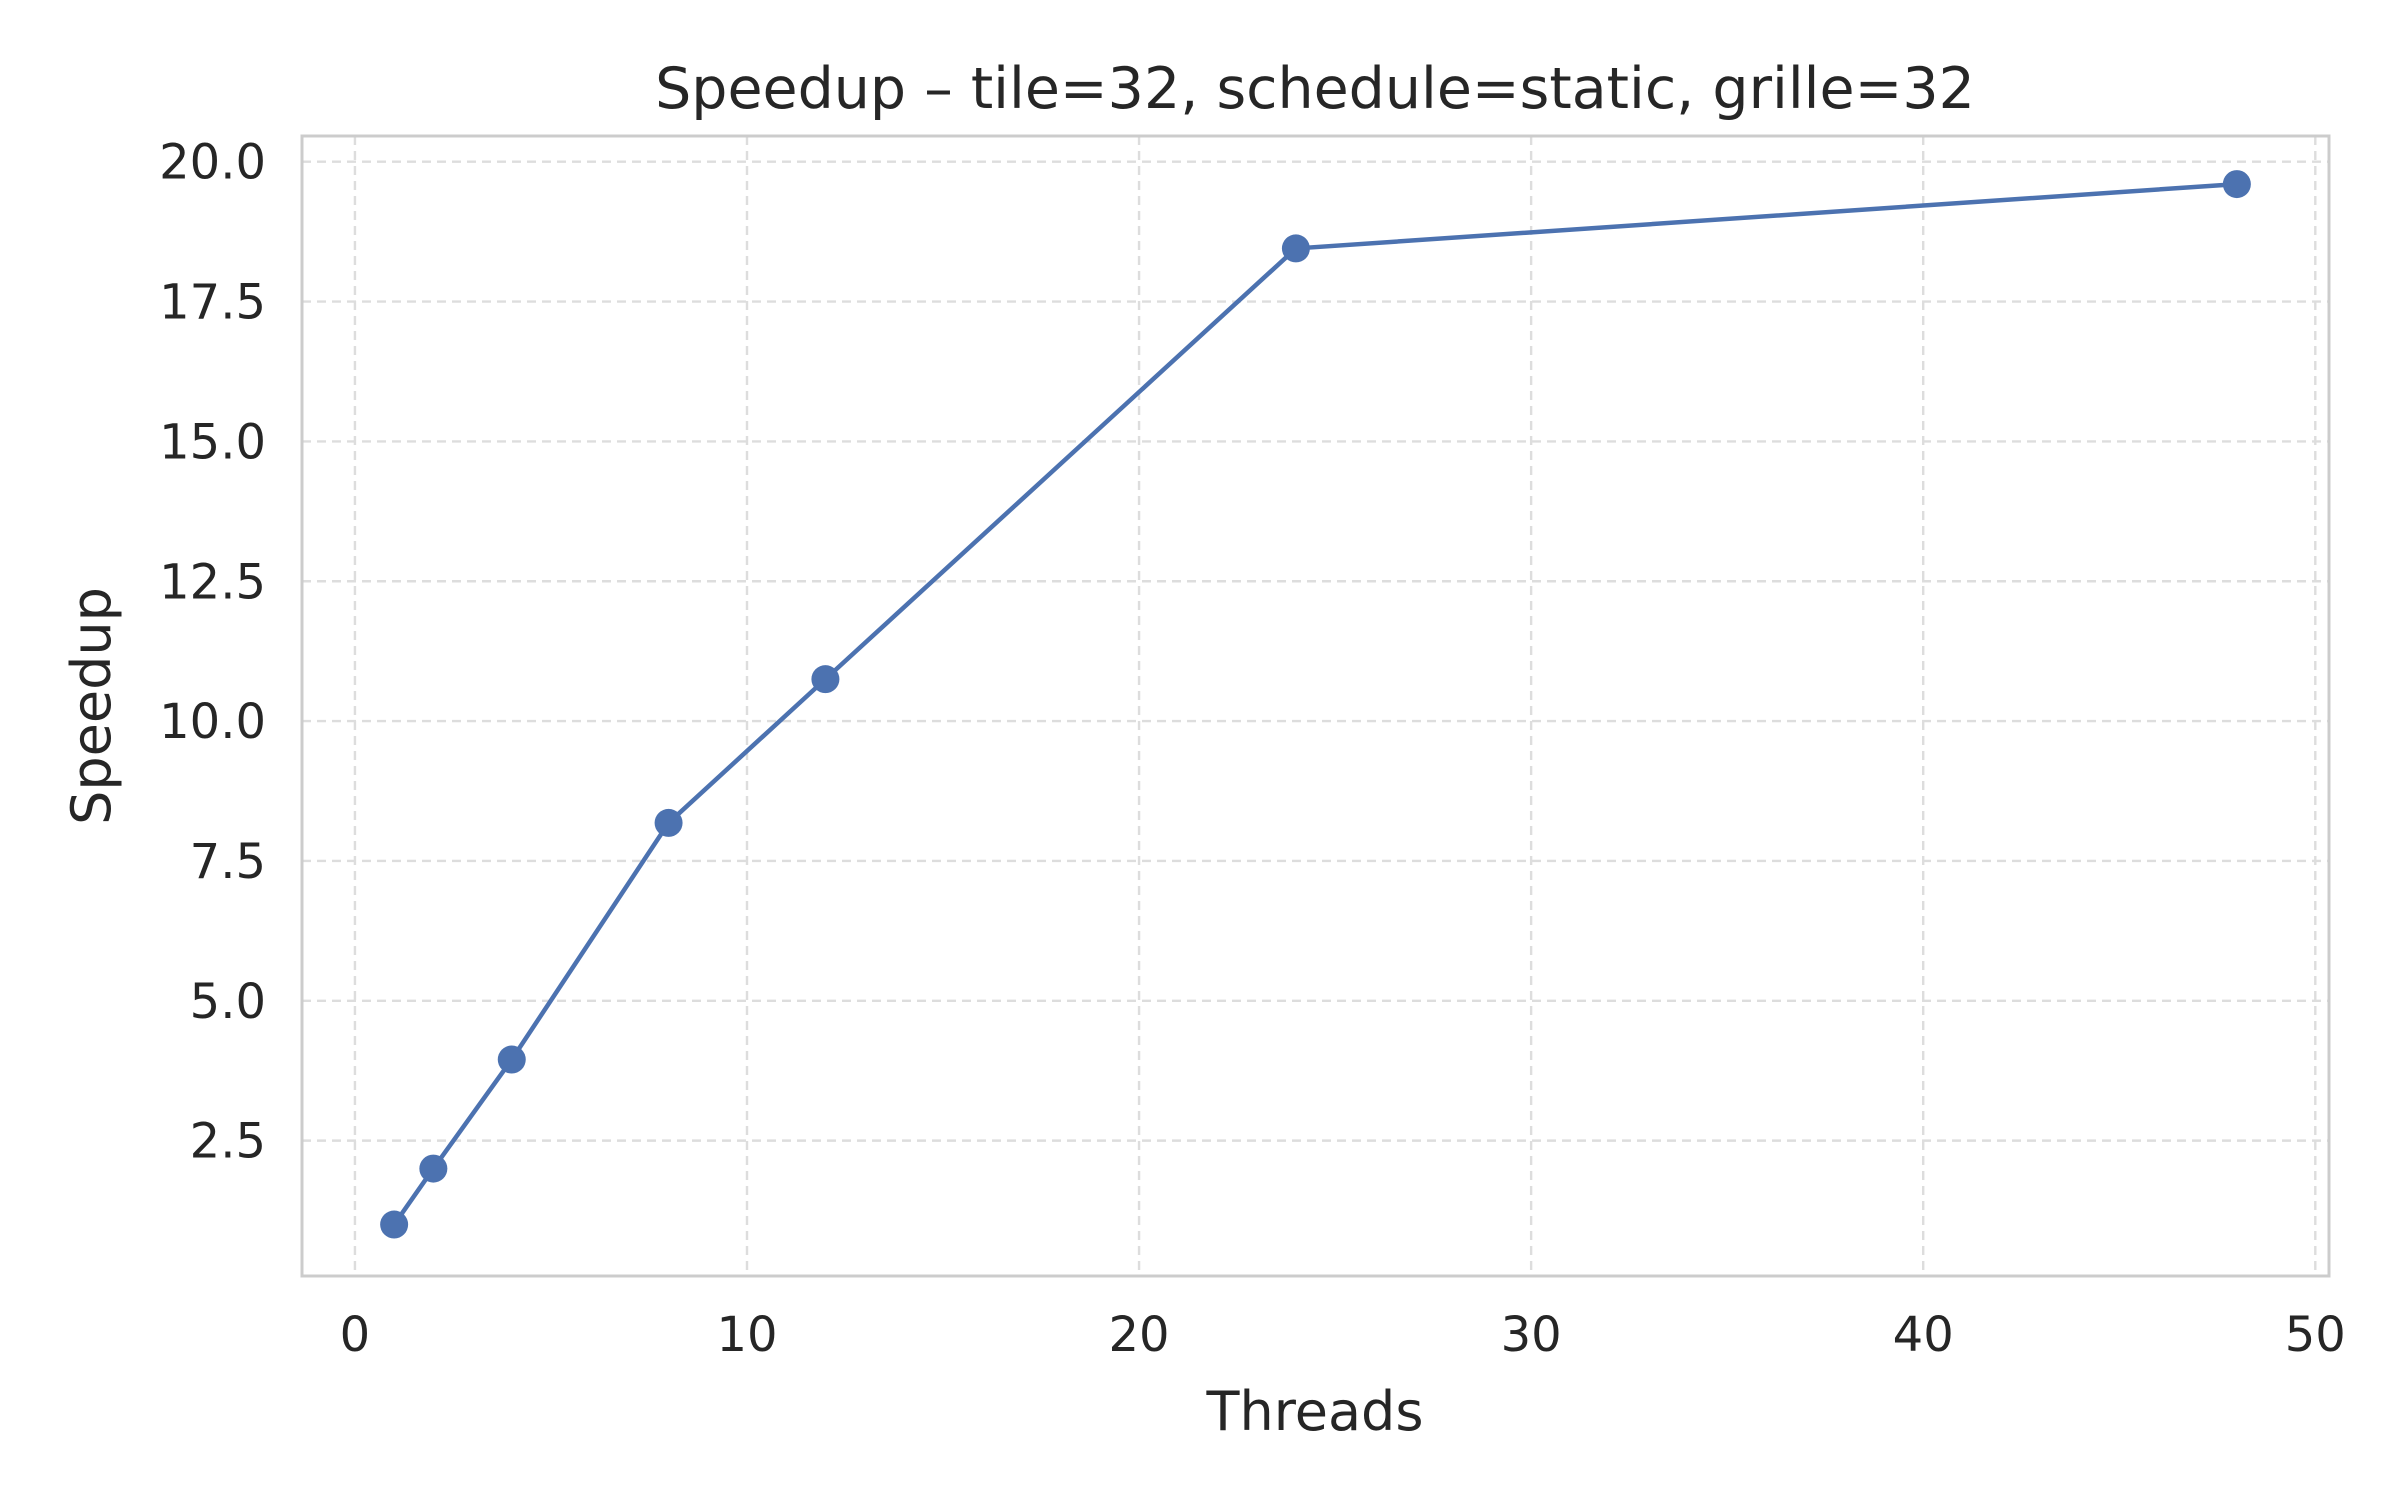 The image size is (2400, 1505). I want to click on y-tick-label: 20.0, so click(212, 163).